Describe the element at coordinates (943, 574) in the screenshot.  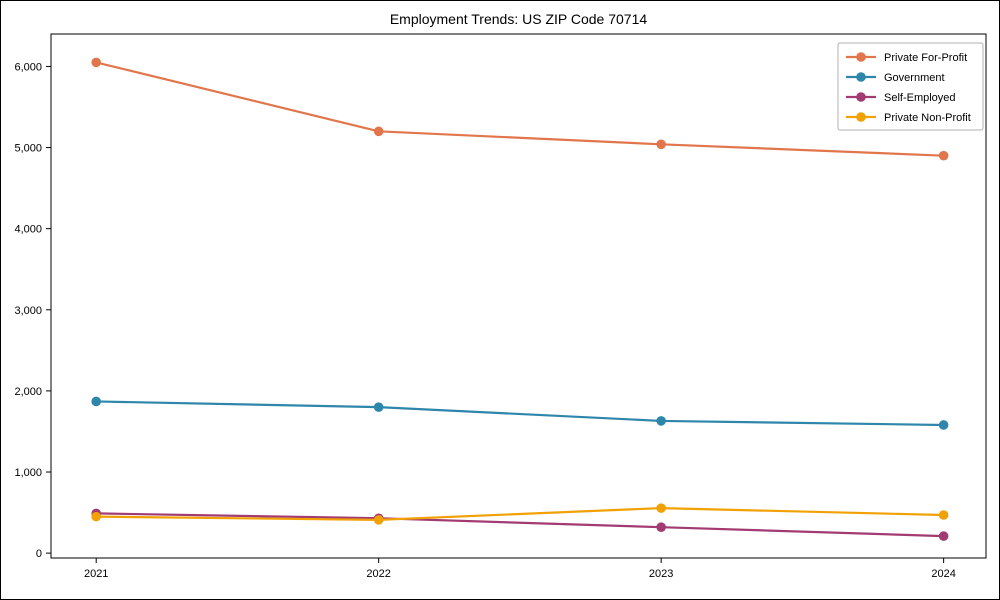
I see `x-tick-label: 2024` at that location.